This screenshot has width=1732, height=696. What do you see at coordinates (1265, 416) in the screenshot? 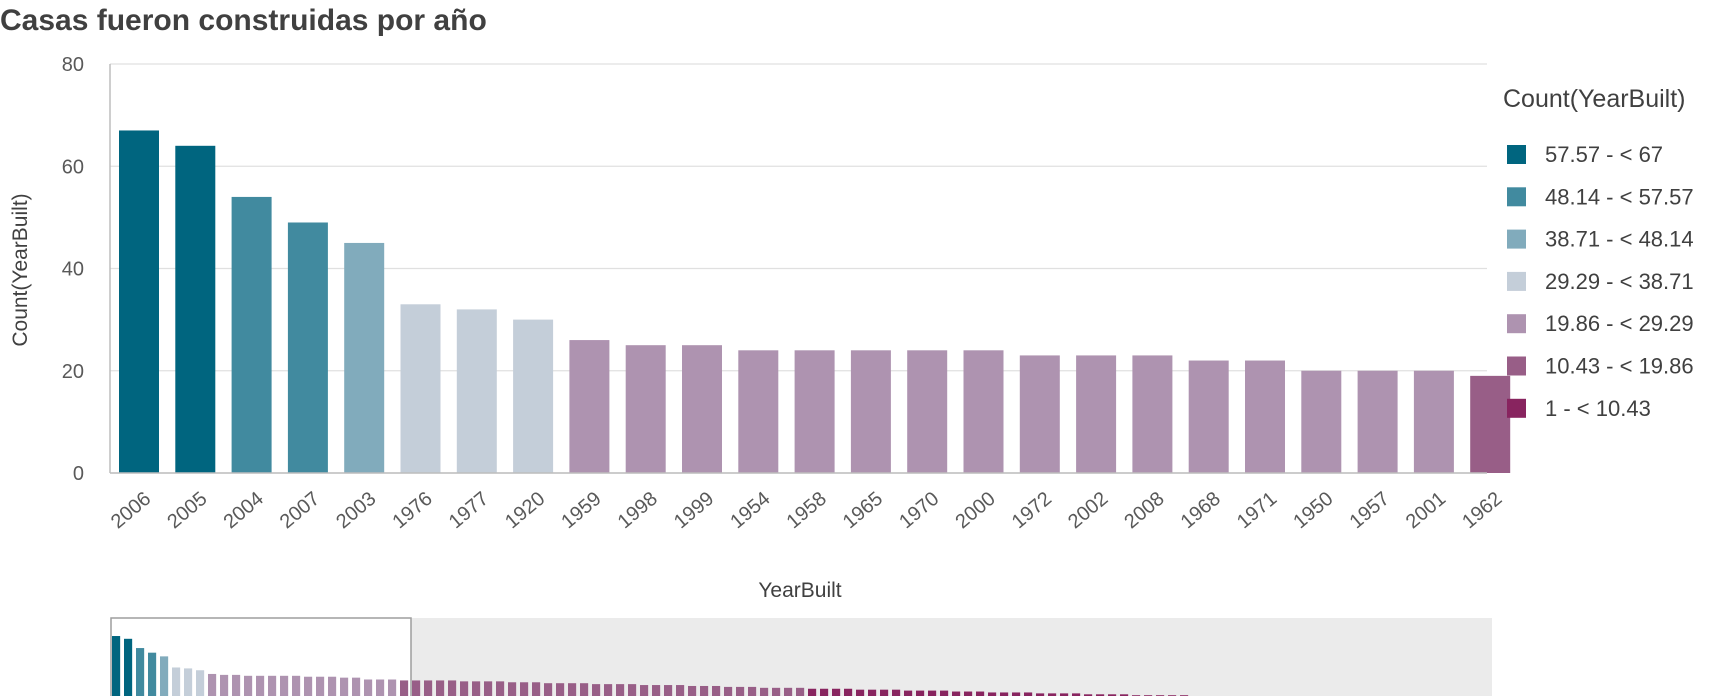
I see `bar-1971` at bounding box center [1265, 416].